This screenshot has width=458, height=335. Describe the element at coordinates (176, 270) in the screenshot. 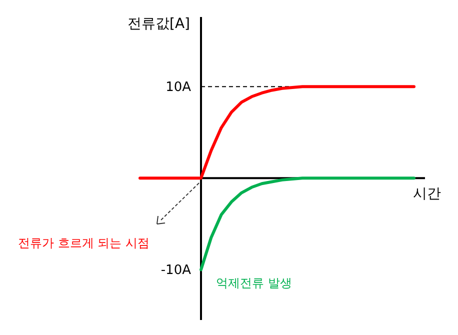

I see `y-tick-label: -10A` at that location.